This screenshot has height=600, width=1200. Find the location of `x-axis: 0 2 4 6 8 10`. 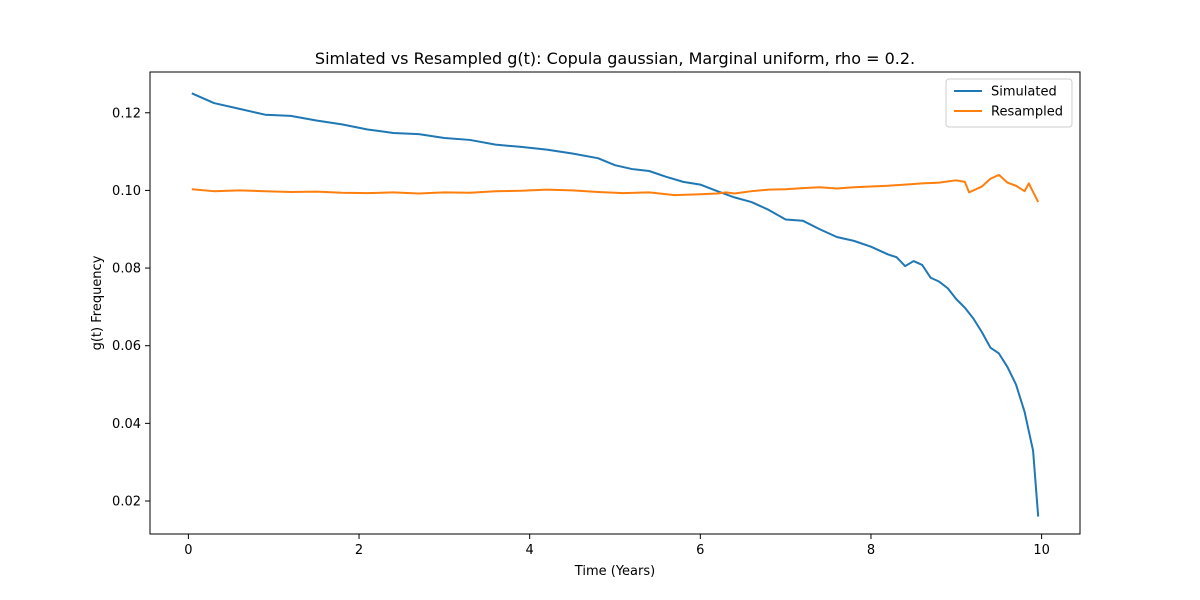

x-axis: 0 2 4 6 8 10 is located at coordinates (617, 546).